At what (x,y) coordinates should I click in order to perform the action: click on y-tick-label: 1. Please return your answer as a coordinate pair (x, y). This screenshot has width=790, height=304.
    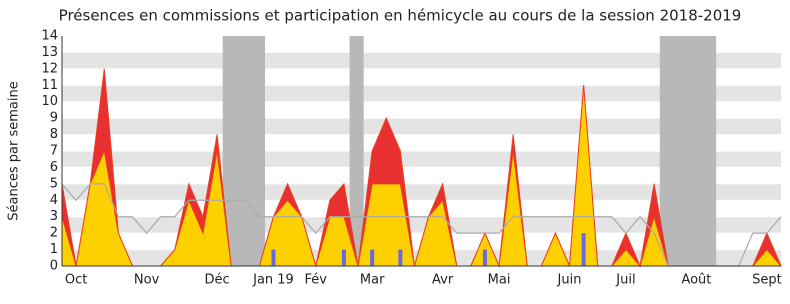
    Looking at the image, I should click on (54, 249).